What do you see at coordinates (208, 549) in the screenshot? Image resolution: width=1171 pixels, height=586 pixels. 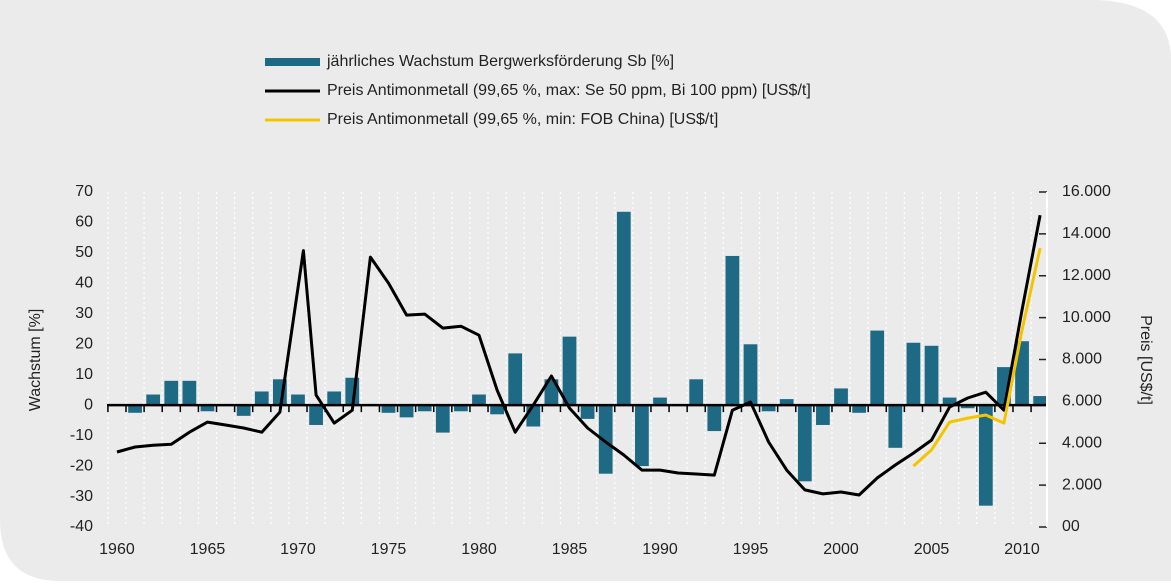 I see `x-tick-label: 1965` at bounding box center [208, 549].